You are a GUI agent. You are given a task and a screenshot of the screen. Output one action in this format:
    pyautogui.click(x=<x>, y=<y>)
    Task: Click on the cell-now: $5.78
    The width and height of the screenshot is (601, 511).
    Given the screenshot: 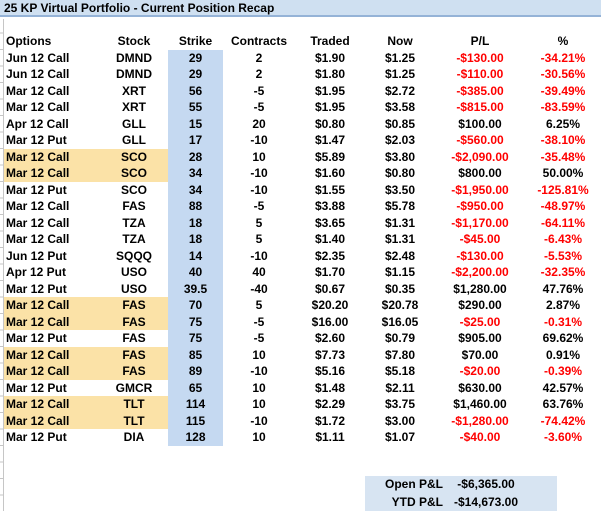 What is the action you would take?
    pyautogui.click(x=400, y=206)
    